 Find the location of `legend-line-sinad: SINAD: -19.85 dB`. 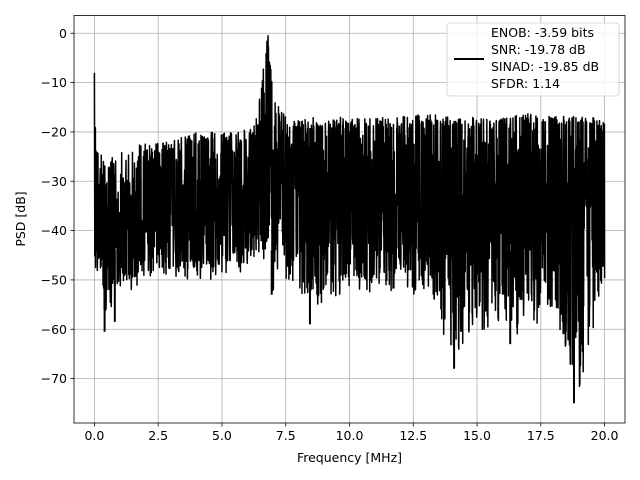

legend-line-sinad: SINAD: -19.85 dB is located at coordinates (545, 66).